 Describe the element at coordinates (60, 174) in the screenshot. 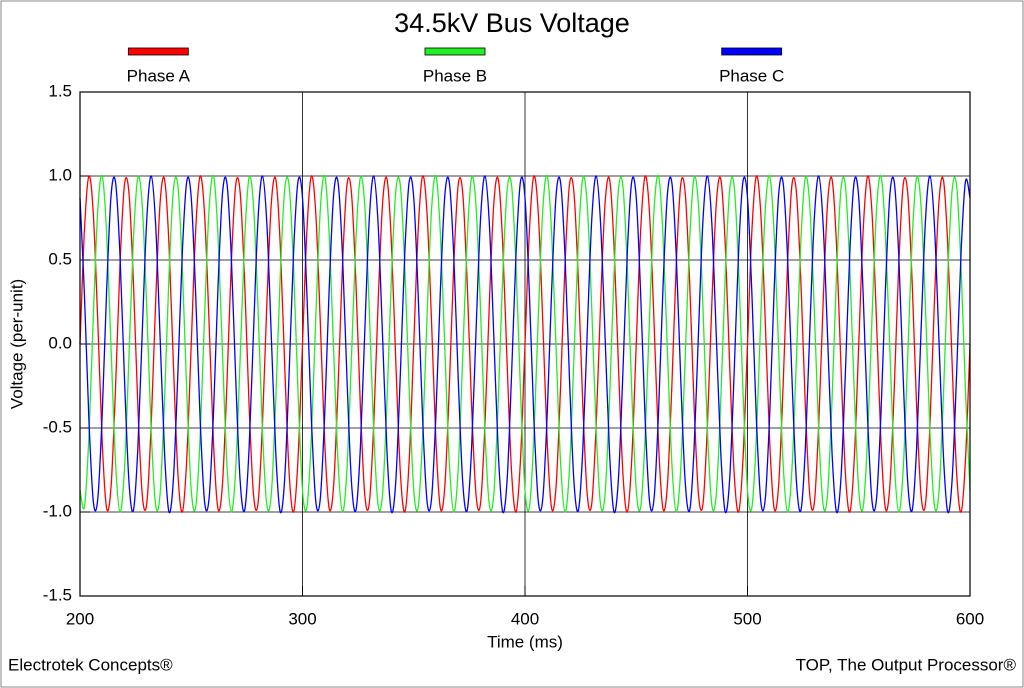

I see `y-tick-label: 1.0` at that location.